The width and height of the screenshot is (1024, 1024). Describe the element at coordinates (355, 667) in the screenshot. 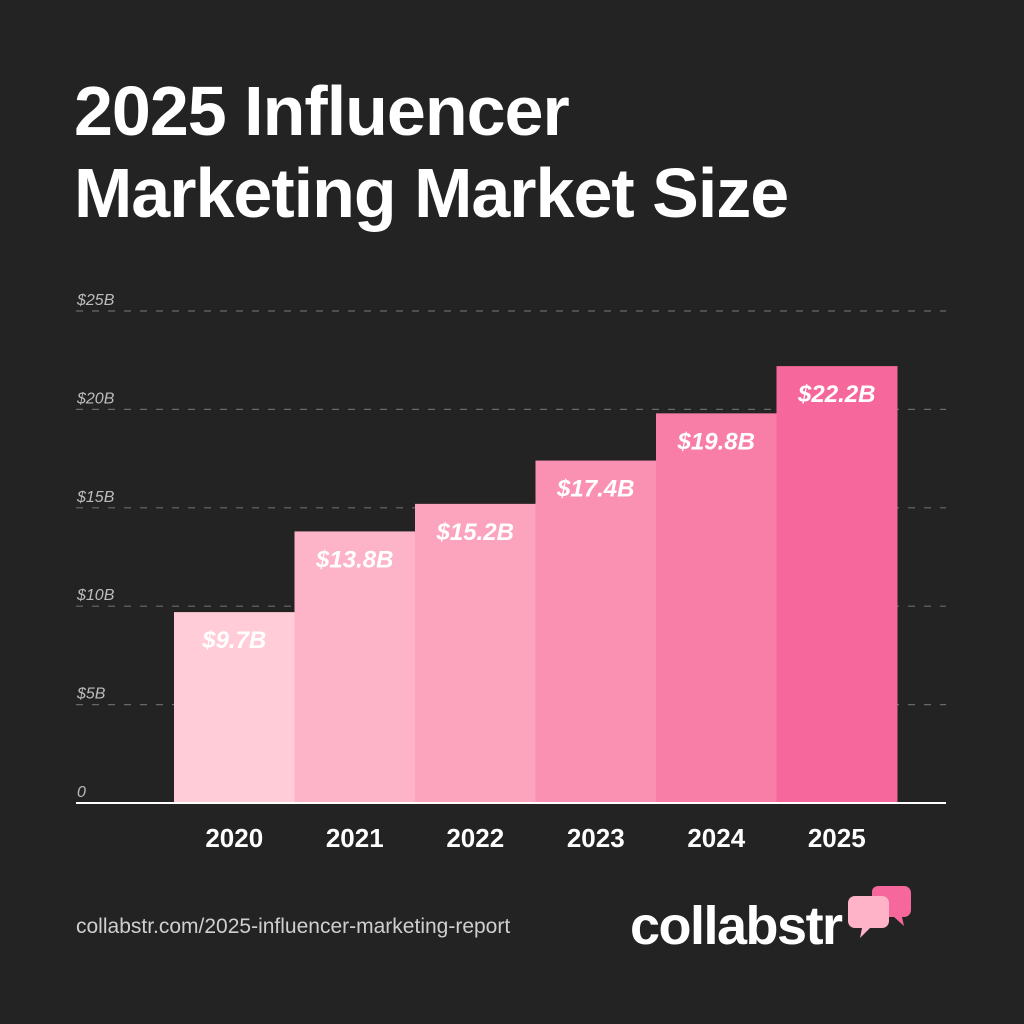

I see `bar-2021` at that location.